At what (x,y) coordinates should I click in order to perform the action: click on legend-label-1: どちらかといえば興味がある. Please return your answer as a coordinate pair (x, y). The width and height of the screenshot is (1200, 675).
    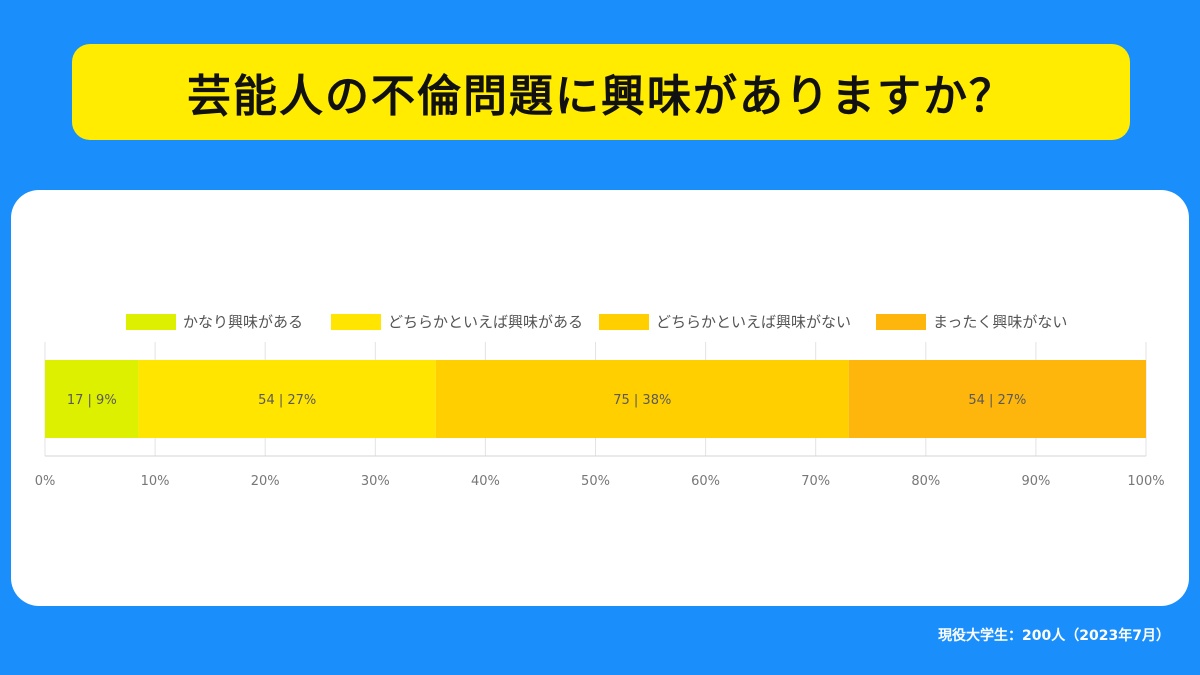
    Looking at the image, I should click on (485, 322).